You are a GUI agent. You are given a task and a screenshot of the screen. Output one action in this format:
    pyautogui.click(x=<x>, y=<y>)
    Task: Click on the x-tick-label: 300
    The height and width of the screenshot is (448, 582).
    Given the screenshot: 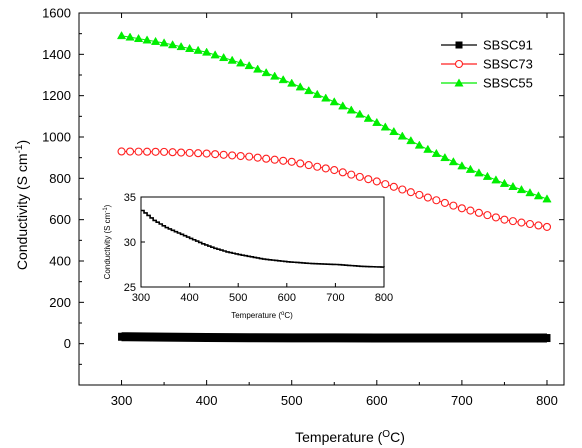 What is the action you would take?
    pyautogui.click(x=122, y=400)
    